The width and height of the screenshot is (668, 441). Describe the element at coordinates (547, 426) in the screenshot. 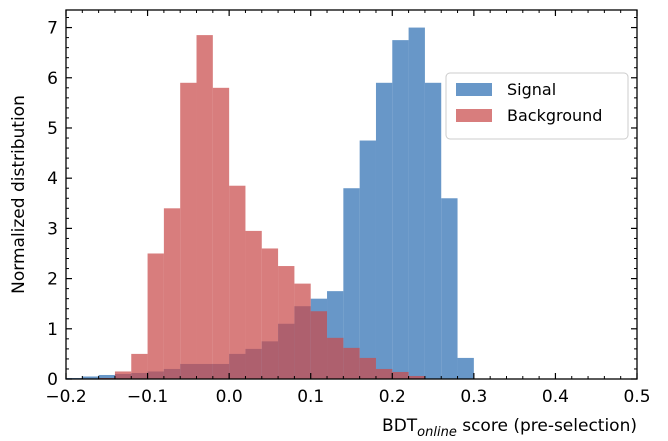

I see `x-axis-label-suffix: score (pre-selection)` at that location.